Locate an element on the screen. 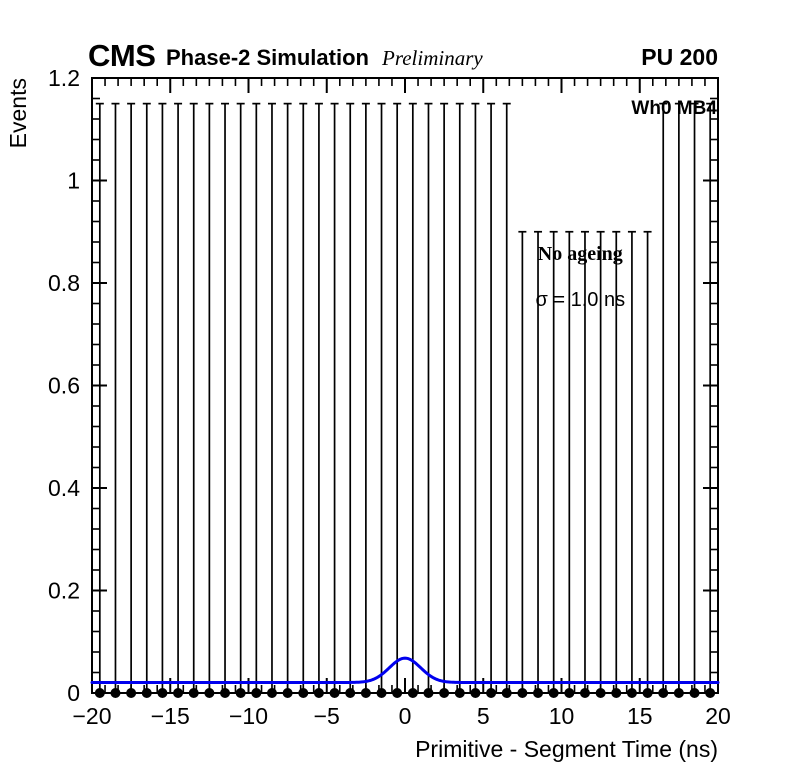 The width and height of the screenshot is (796, 772). x-tick-label: 10 is located at coordinates (562, 716).